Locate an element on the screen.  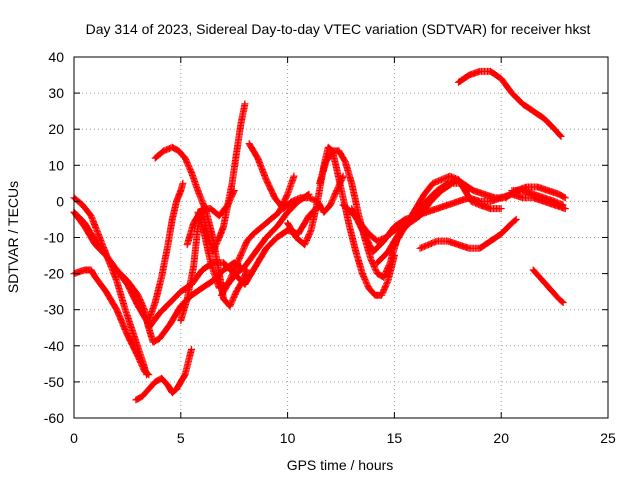
series-s18 is located at coordinates (445, 214).